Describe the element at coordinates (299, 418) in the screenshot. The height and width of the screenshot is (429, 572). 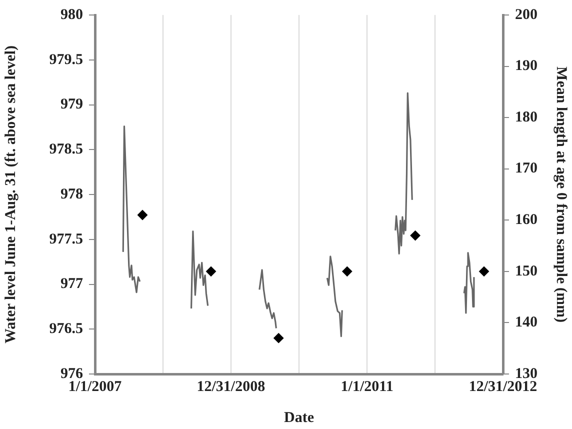
I see `x-axis-title: Date` at that location.